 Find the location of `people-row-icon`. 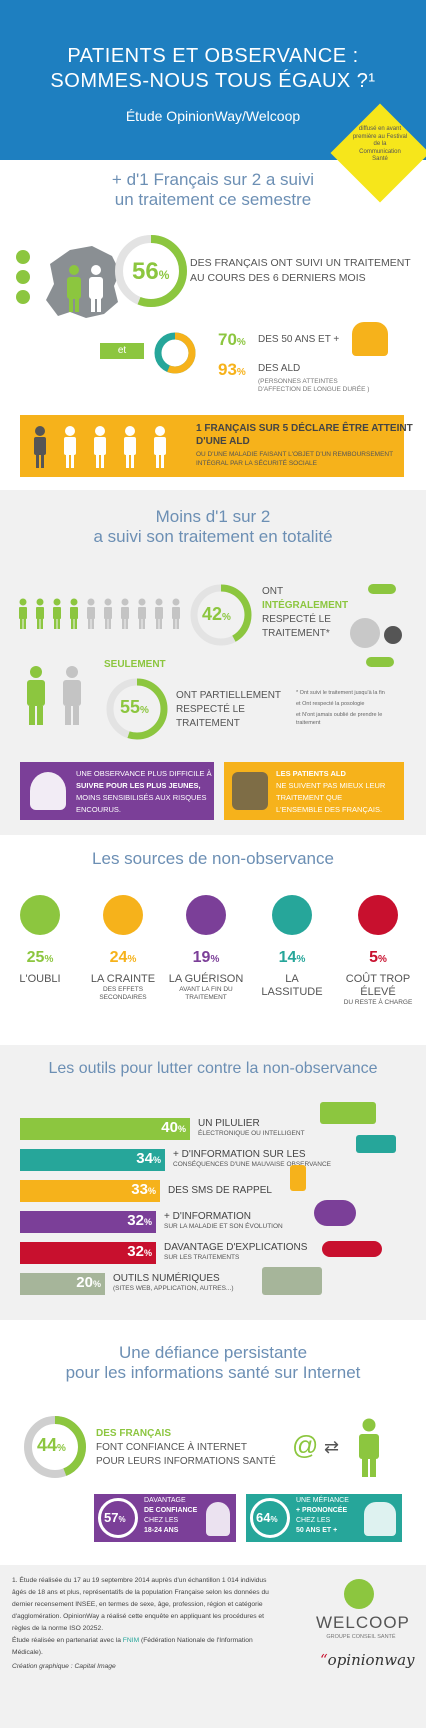

people-row-icon is located at coordinates (99, 613).